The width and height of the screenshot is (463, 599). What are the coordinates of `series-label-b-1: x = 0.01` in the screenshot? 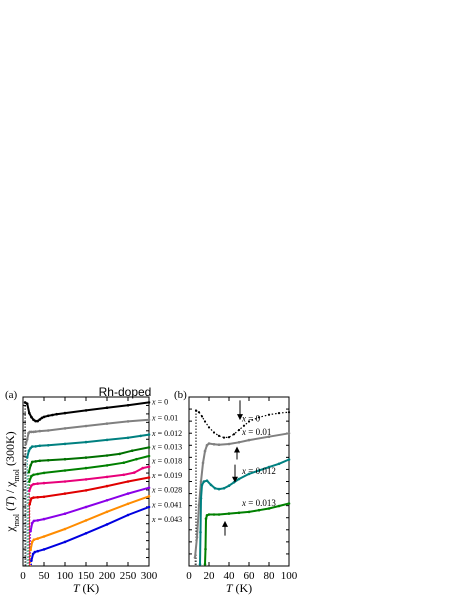 It's located at (256, 432).